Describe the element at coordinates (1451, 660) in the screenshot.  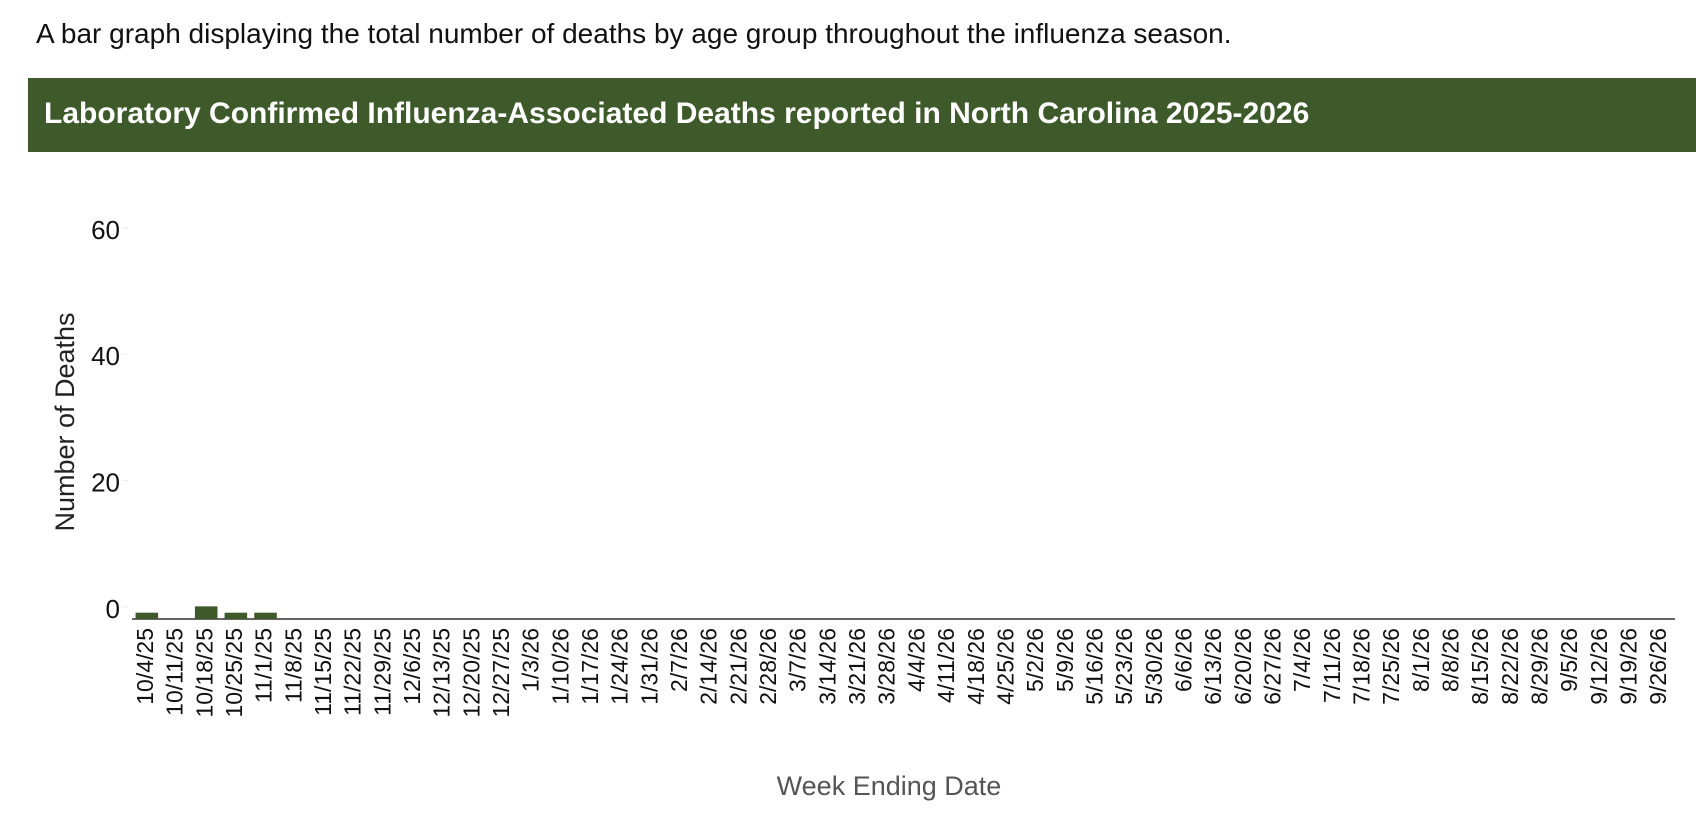
I see `x-tick-label: 8/8/26` at that location.